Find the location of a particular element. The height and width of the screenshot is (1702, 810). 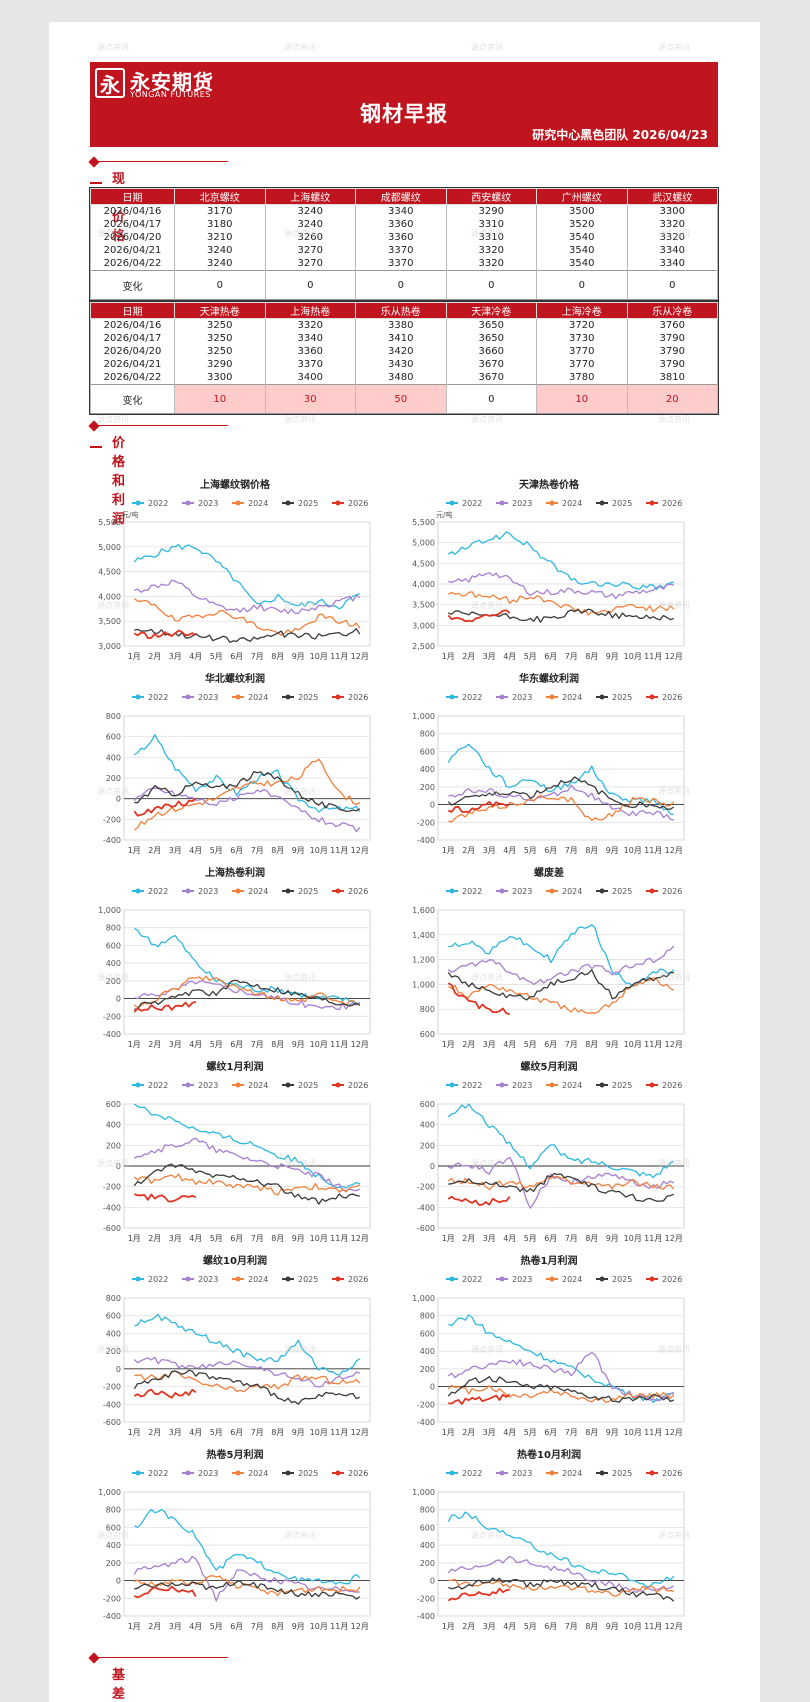

y-tick-label: 0 is located at coordinates (118, 1581).